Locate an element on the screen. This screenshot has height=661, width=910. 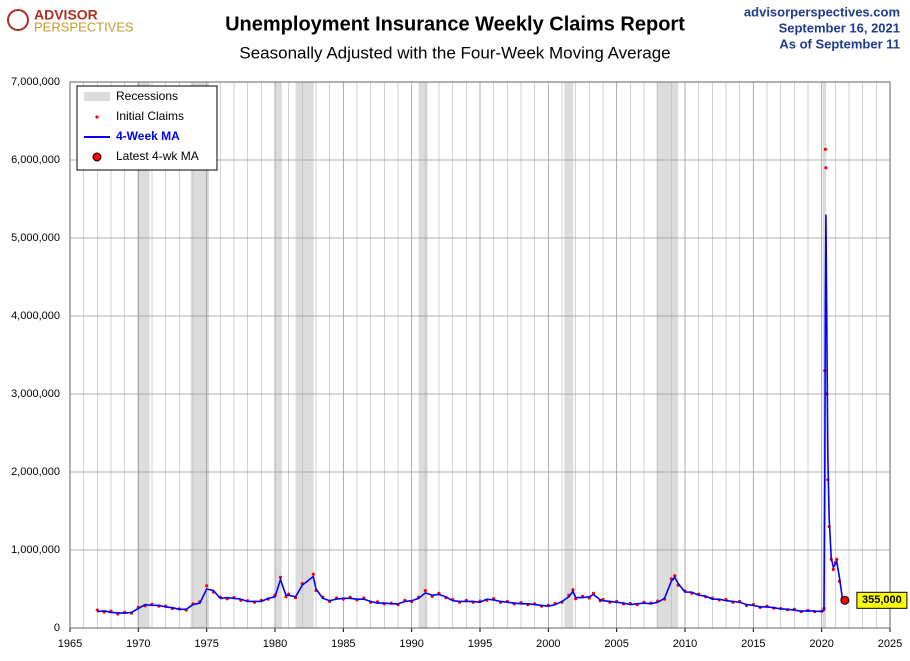
as-of: As of September 11 is located at coordinates (839, 43).